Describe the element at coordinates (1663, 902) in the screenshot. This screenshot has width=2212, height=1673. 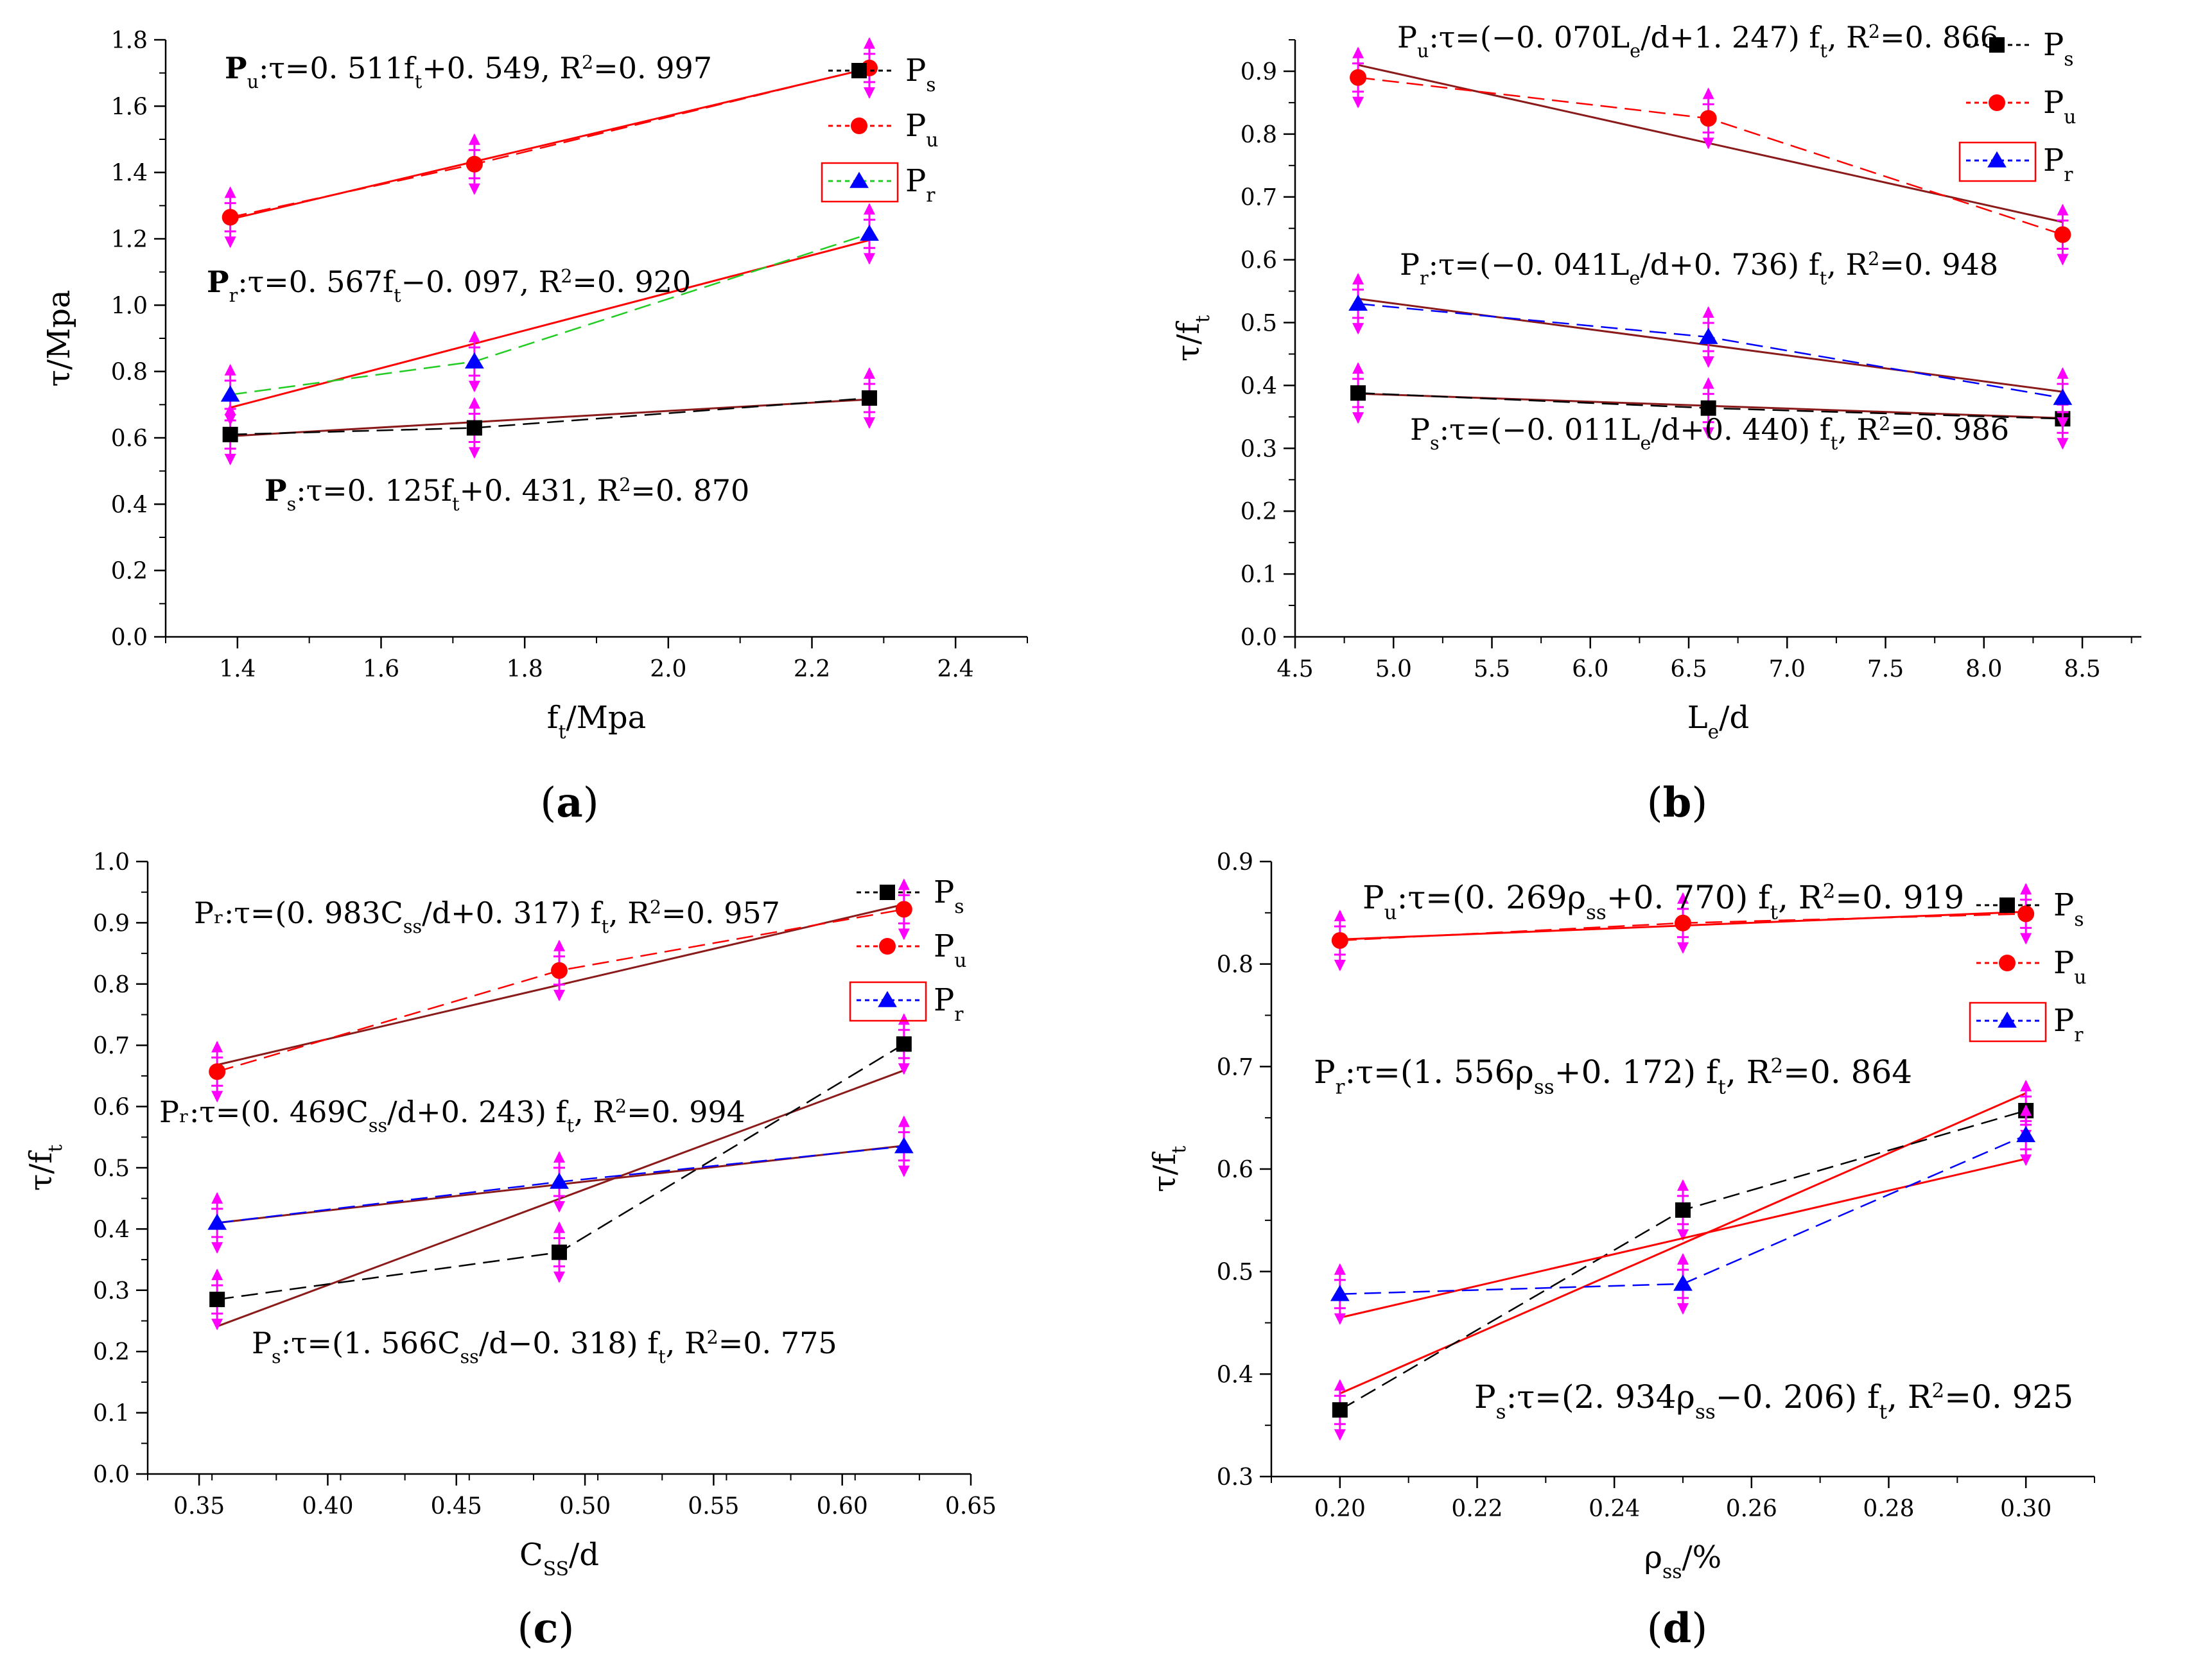
I see `fit-equation: Pu:τ=(0. 269ρss+0. 770) ft, R2=0. 919` at that location.